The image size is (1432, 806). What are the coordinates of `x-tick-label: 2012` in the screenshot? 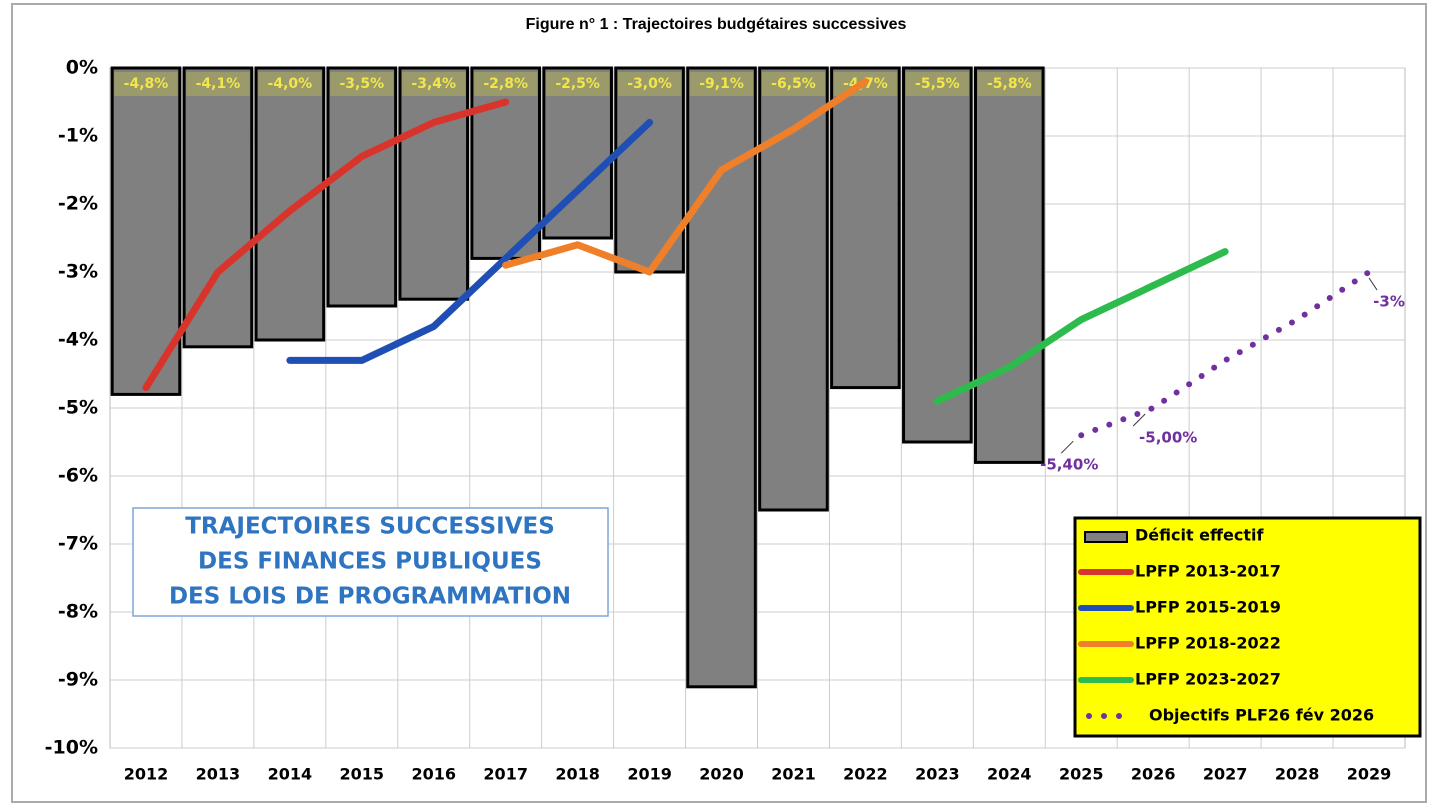 It's located at (146, 774).